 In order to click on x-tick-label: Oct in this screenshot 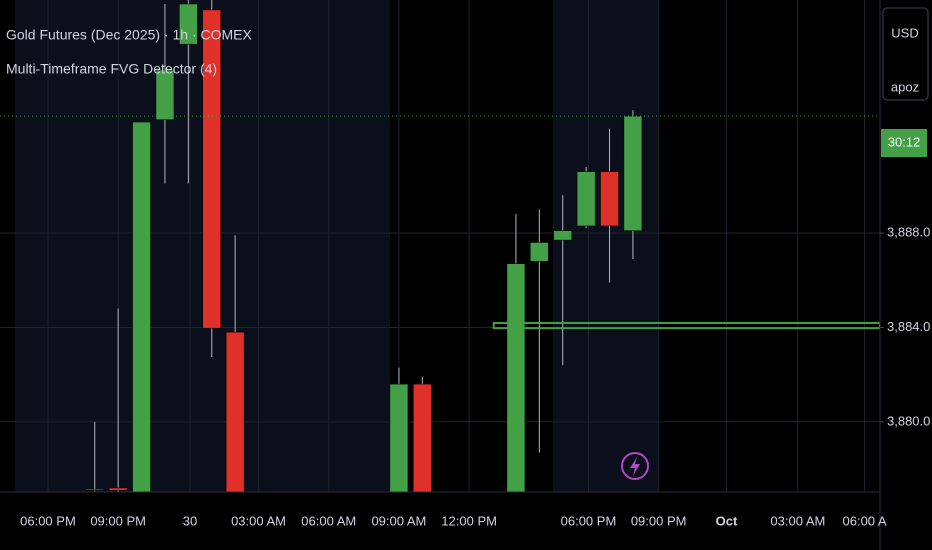, I will do `click(727, 520)`.